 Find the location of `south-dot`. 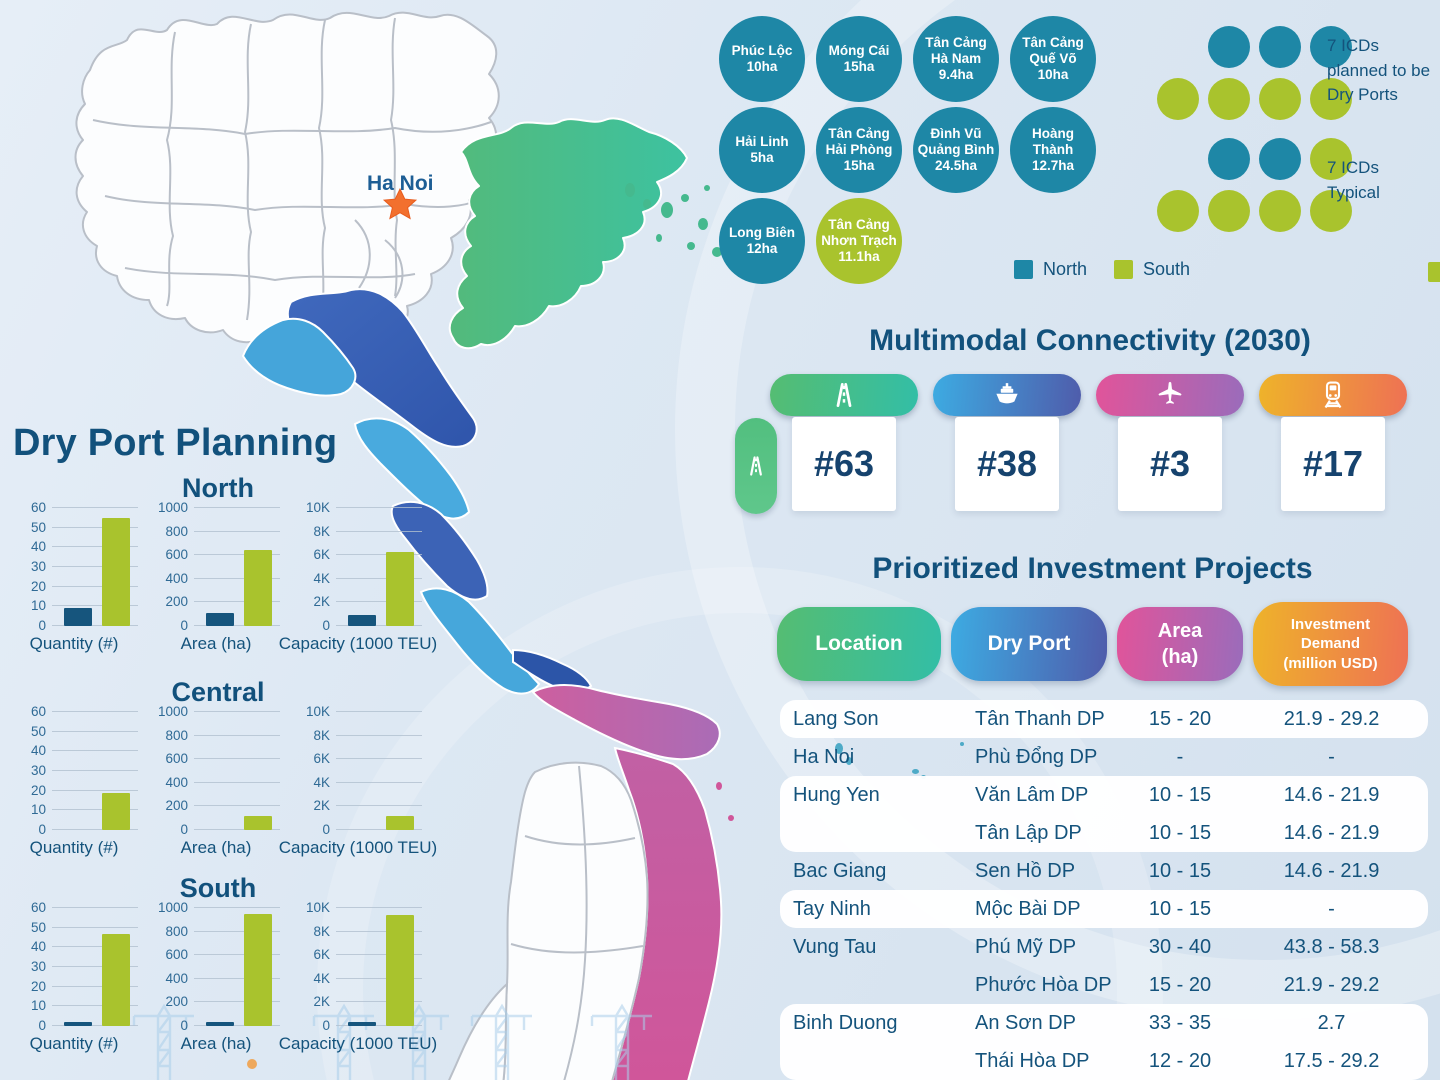

south-dot is located at coordinates (1229, 99).